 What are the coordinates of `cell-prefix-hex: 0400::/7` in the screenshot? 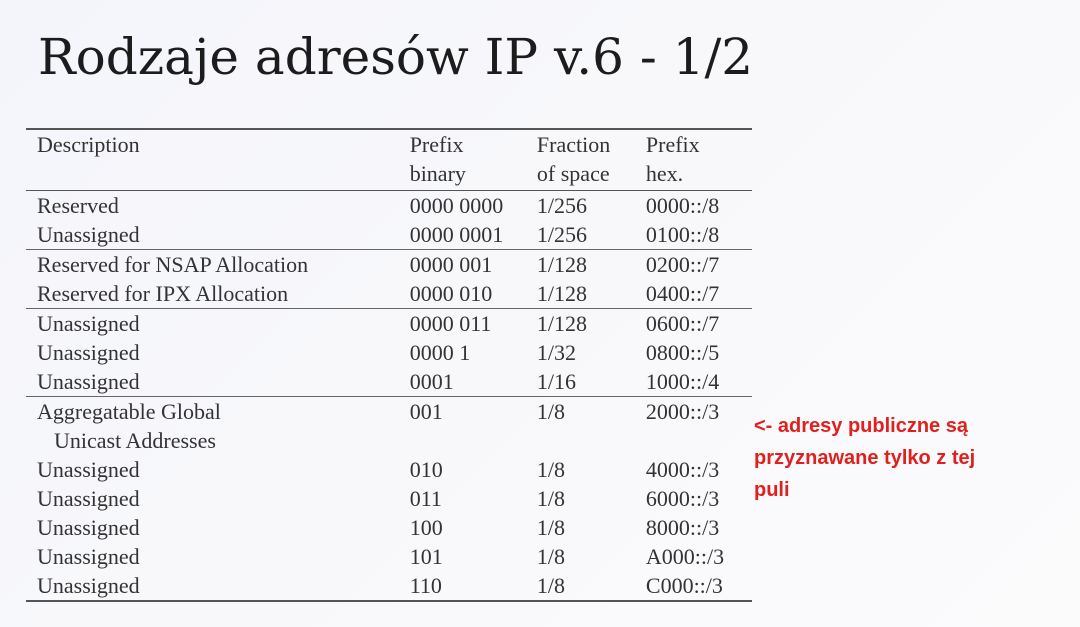 It's located at (682, 293).